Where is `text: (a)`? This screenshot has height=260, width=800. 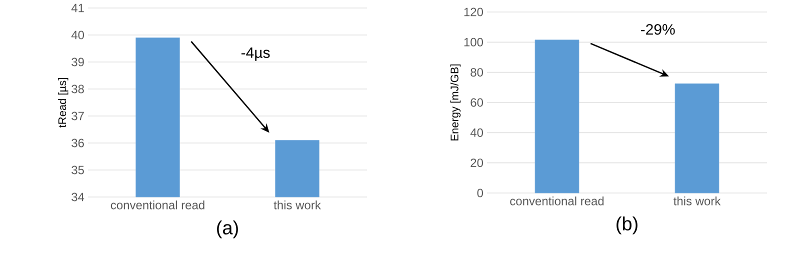 text: (a) is located at coordinates (227, 229).